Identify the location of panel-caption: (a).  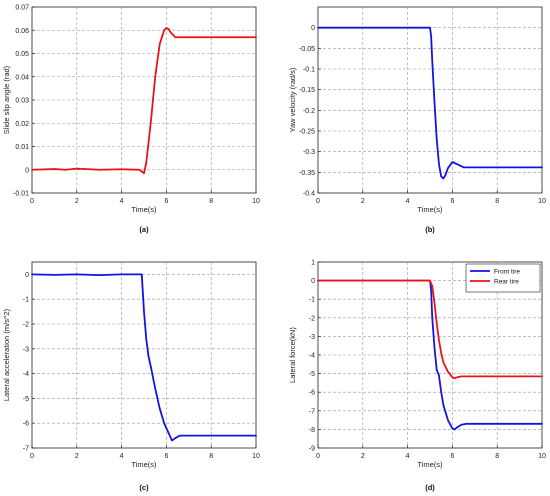
(144, 229).